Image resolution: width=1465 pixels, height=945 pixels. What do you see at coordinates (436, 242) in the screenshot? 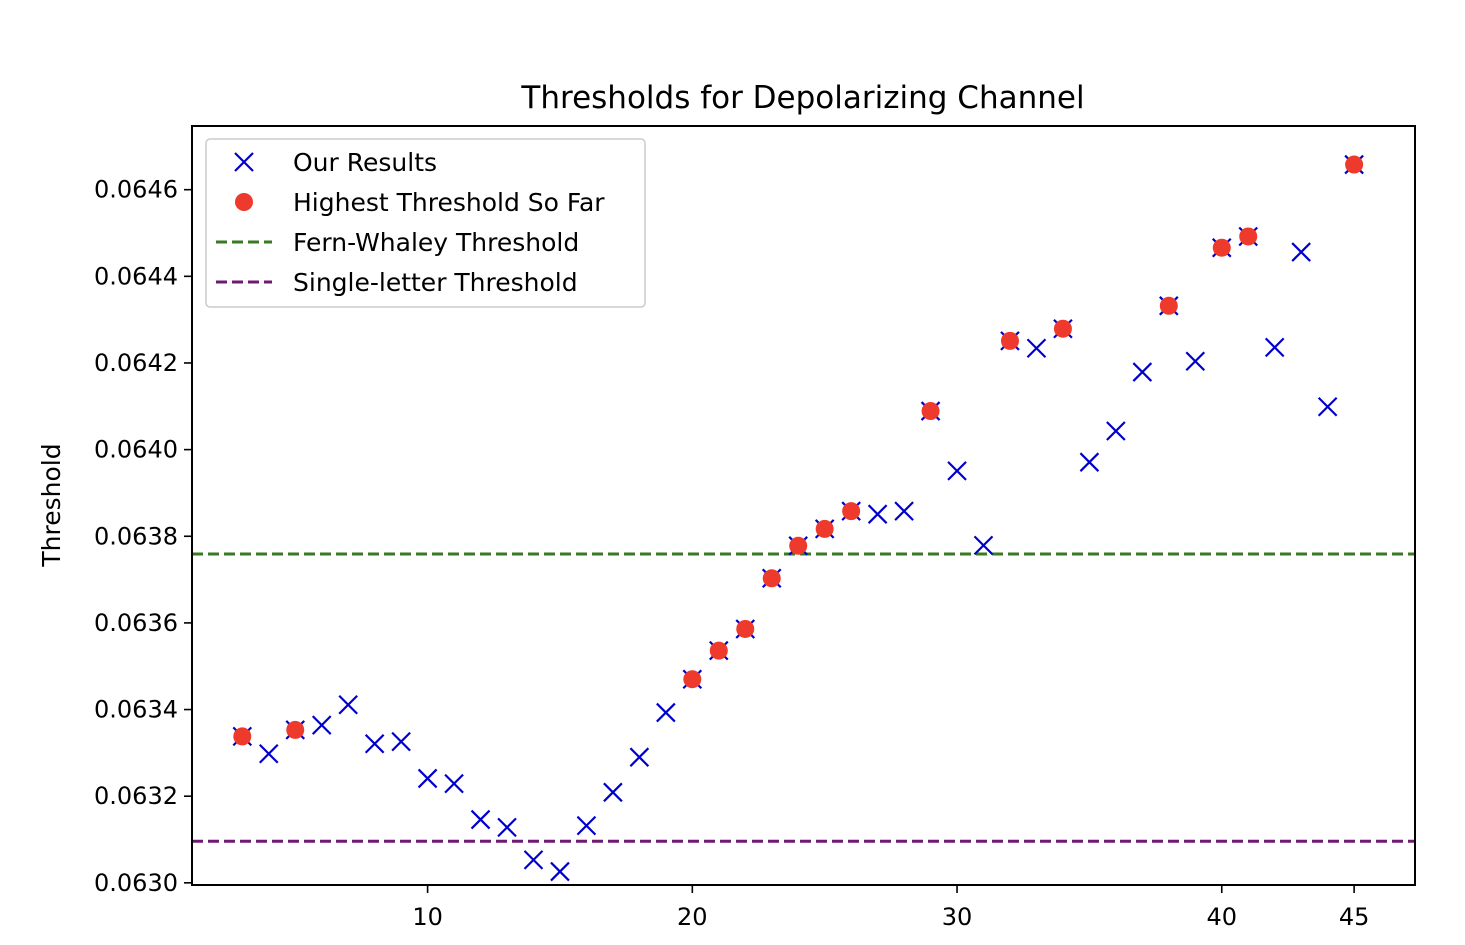
I see `legend-label: Fern-Whaley Threshold` at bounding box center [436, 242].